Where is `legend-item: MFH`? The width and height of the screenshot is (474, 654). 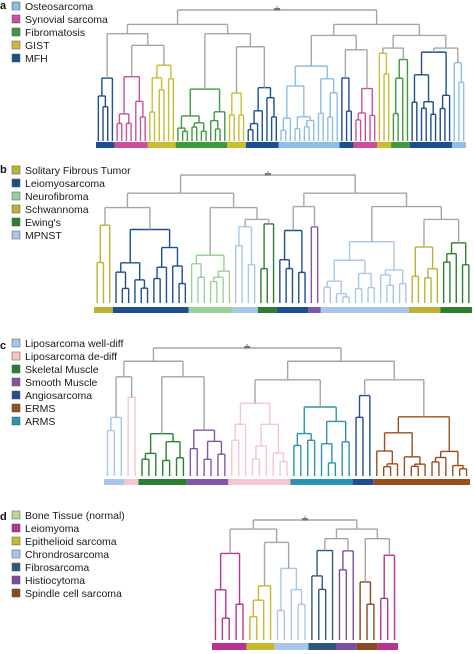 legend-item: MFH is located at coordinates (29, 59).